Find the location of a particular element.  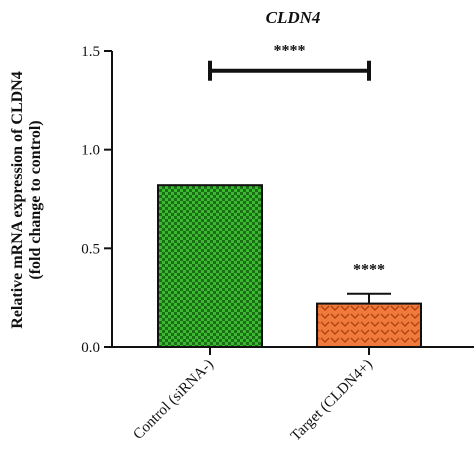

y-axis-label-line1: Relative mRNA expression of CLDN4 is located at coordinates (17, 199).